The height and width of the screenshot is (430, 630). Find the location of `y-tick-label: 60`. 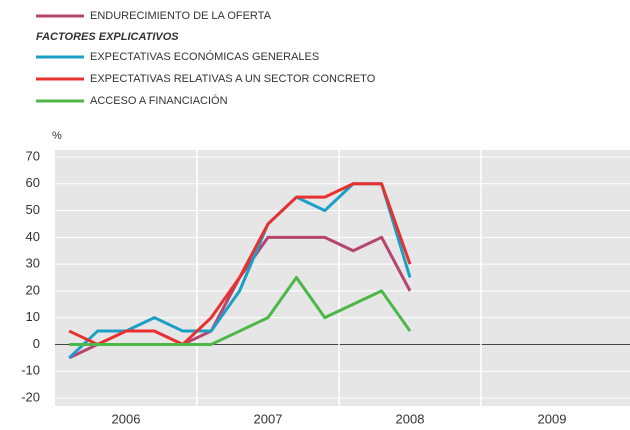

y-tick-label: 60 is located at coordinates (33, 182).